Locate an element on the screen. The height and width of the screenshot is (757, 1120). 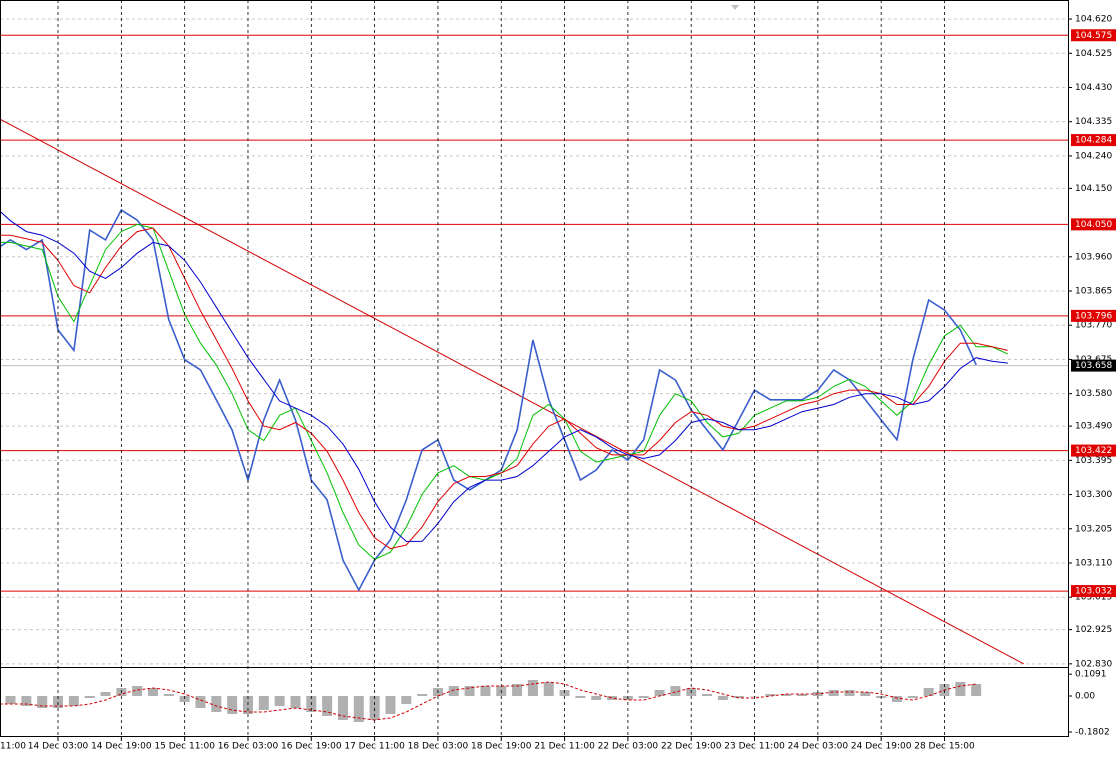
shift-marker is located at coordinates (735, 7).